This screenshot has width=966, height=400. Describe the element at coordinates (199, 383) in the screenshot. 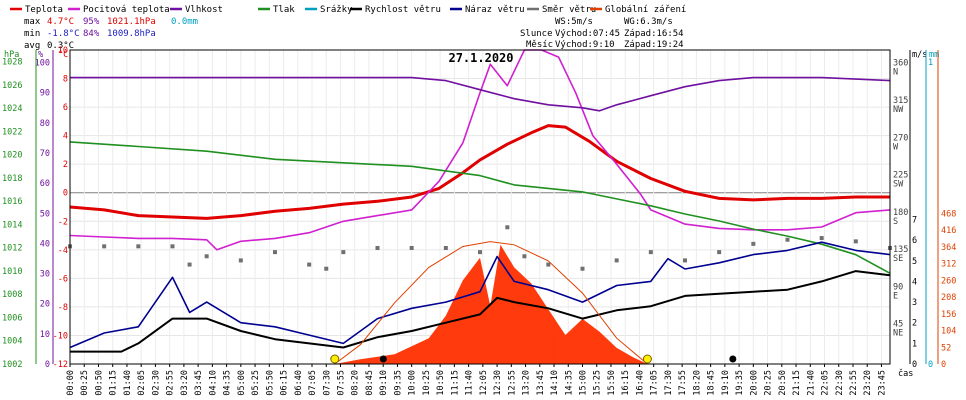

I see `time-tick-label: 03:45` at that location.